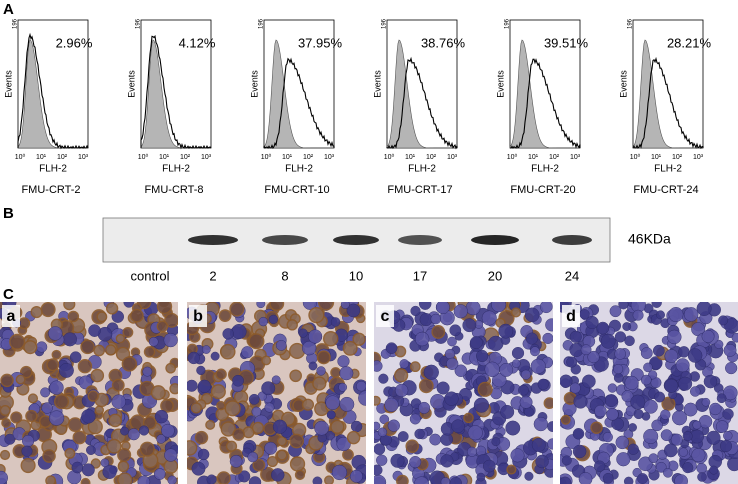  Describe the element at coordinates (8, 9) in the screenshot. I see `panel-label: A` at that location.